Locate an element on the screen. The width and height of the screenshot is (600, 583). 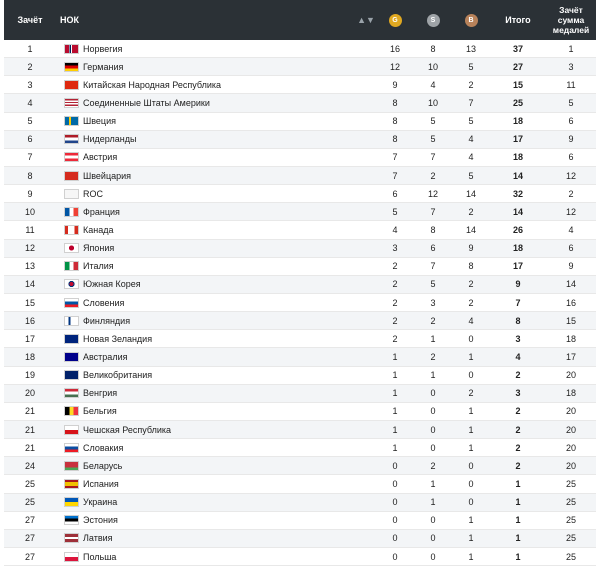
noc-header: НОК is located at coordinates (69, 20).